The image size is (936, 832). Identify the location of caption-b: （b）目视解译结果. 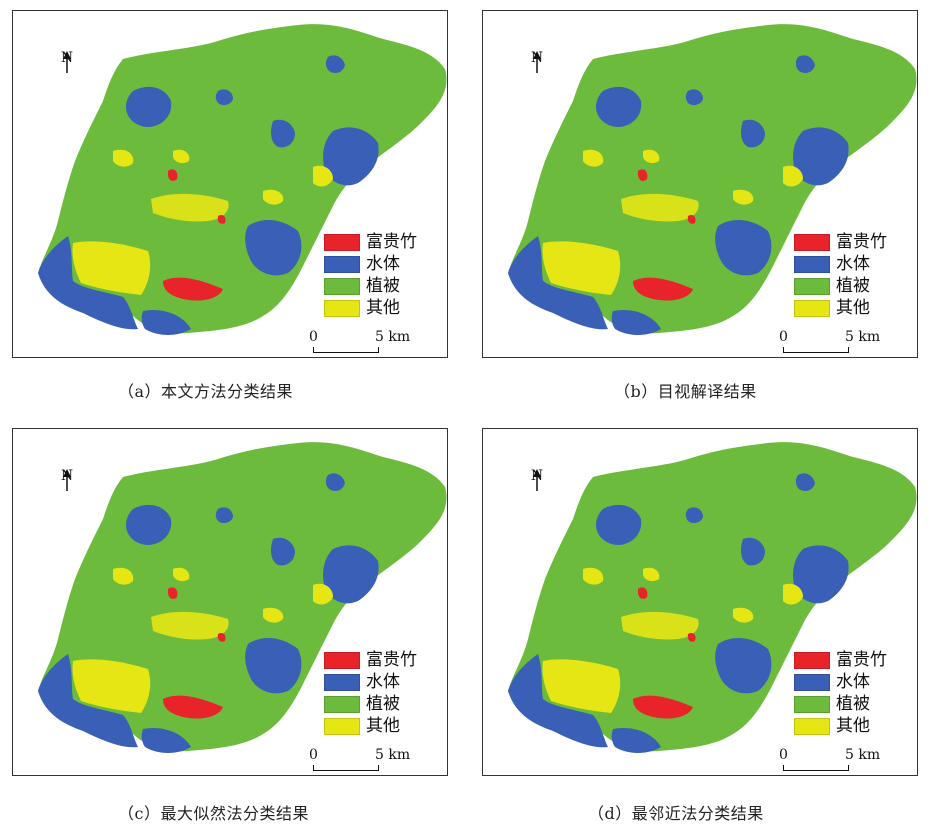
(685, 391).